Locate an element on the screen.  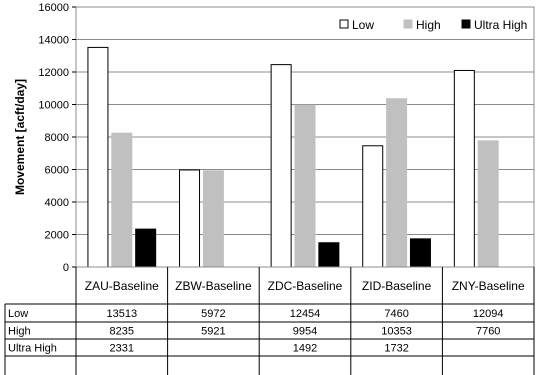
table-cell-low-zid-baseline: 7460 is located at coordinates (396, 314).